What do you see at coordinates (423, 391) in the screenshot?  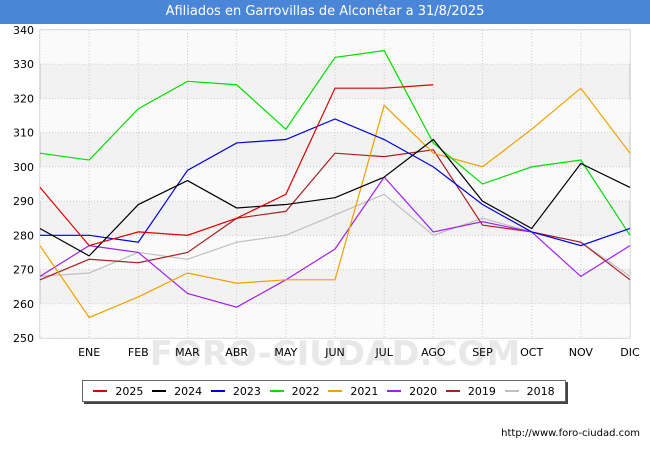 I see `legend-label: 2020` at bounding box center [423, 391].